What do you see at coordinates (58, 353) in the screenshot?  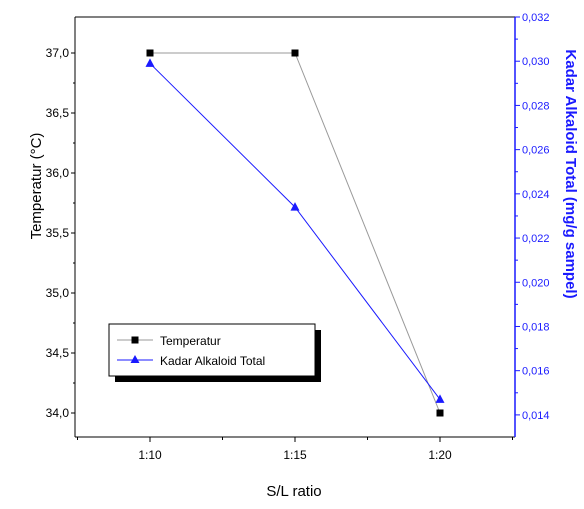 I see `y-tick-label: 34,5` at bounding box center [58, 353].